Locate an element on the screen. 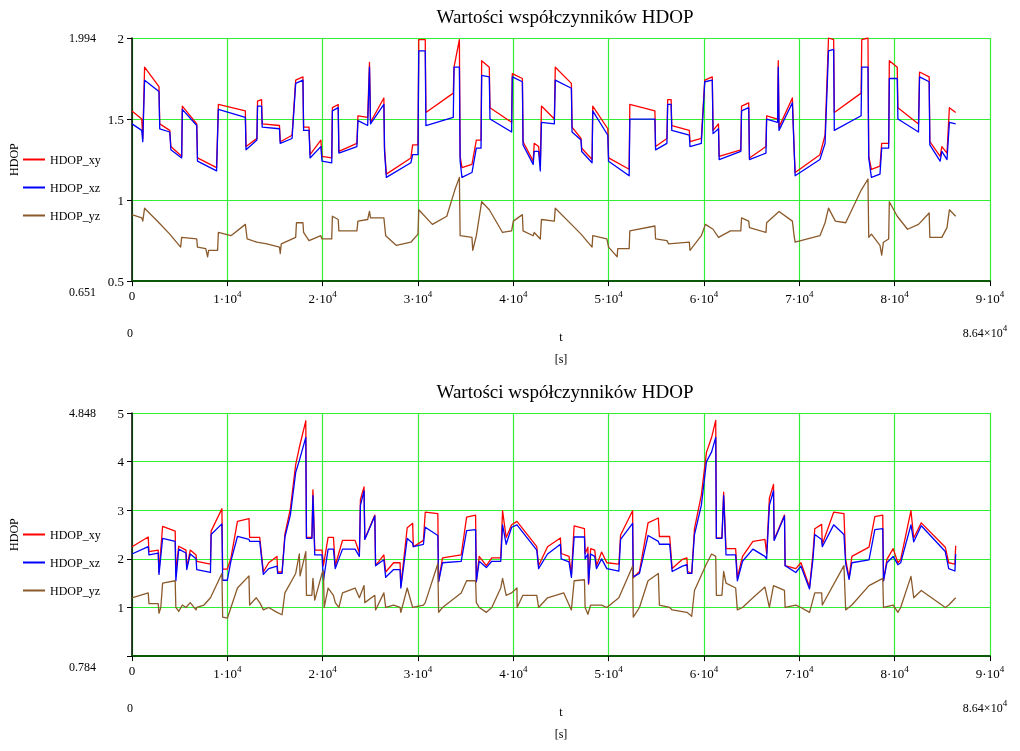  text: 0.784 is located at coordinates (82, 667).